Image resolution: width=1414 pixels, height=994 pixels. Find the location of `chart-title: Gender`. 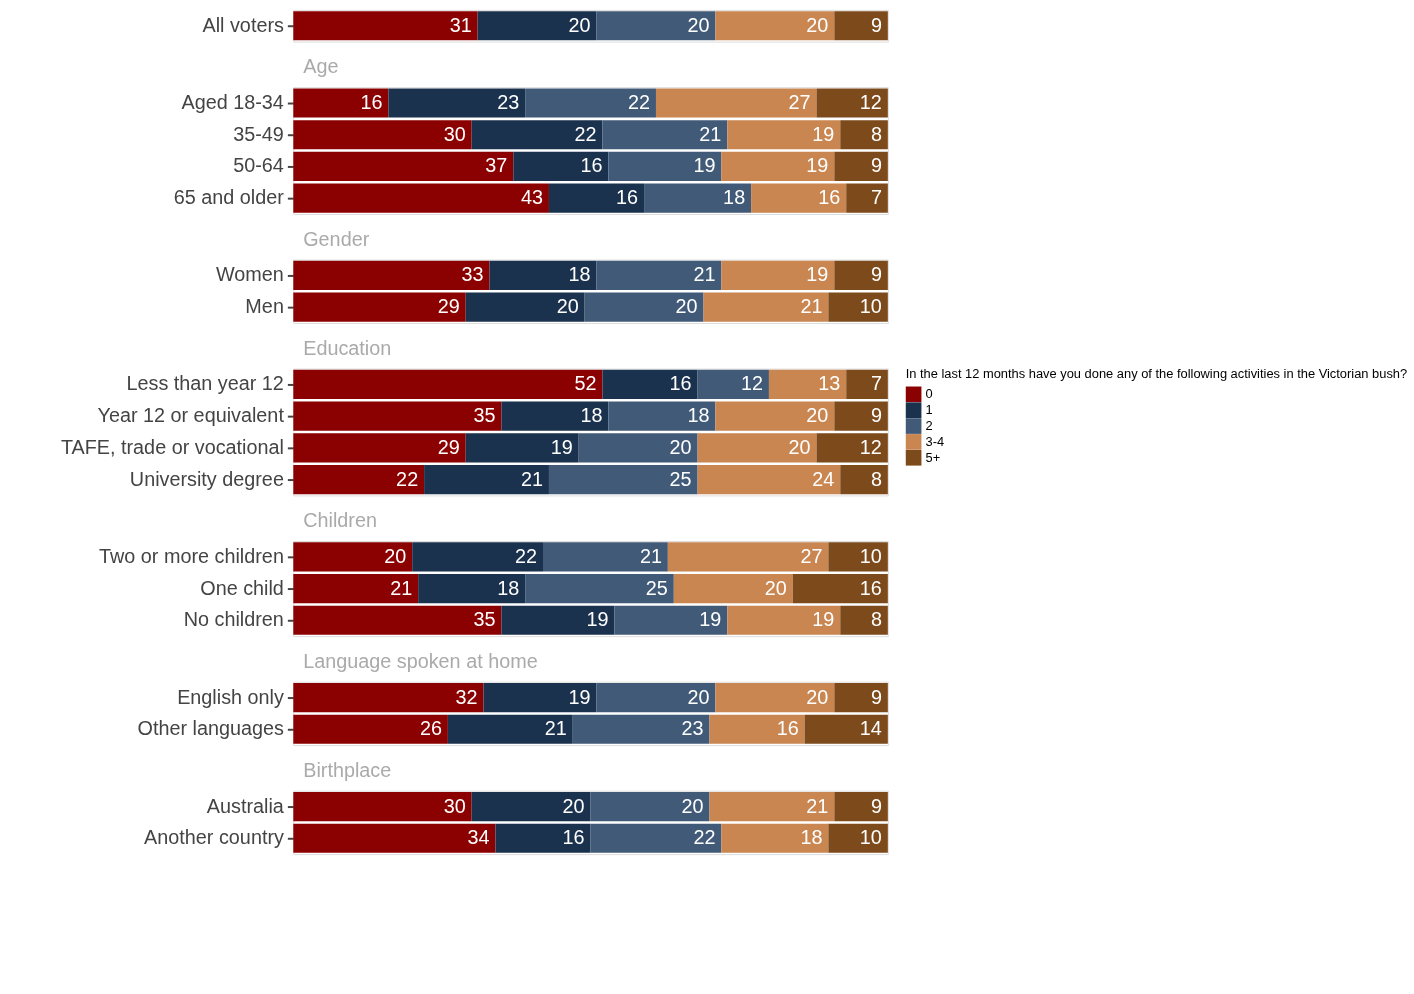

chart-title: Gender is located at coordinates (336, 238).